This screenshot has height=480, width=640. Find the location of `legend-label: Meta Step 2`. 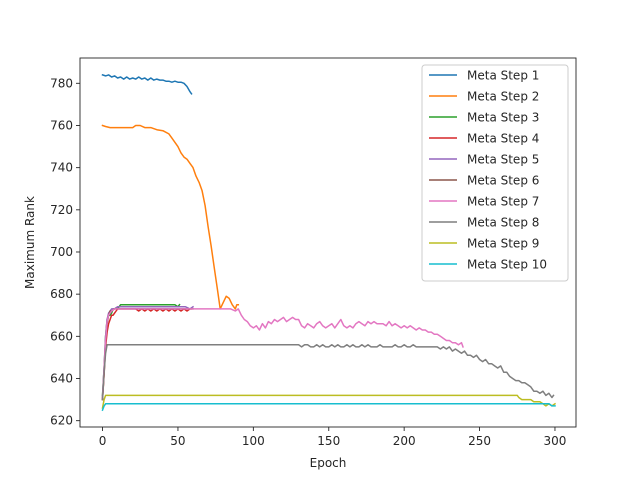

legend-label: Meta Step 2 is located at coordinates (503, 97).